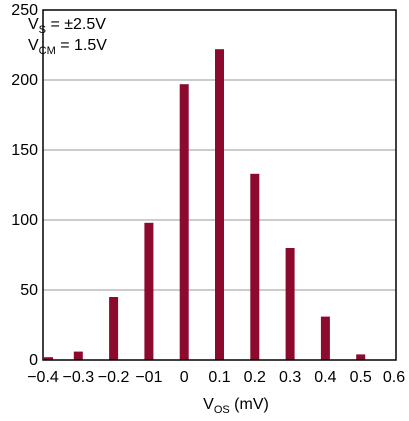 This screenshot has height=421, width=409. Describe the element at coordinates (325, 377) in the screenshot. I see `x-tick-label-8: 0.4` at that location.